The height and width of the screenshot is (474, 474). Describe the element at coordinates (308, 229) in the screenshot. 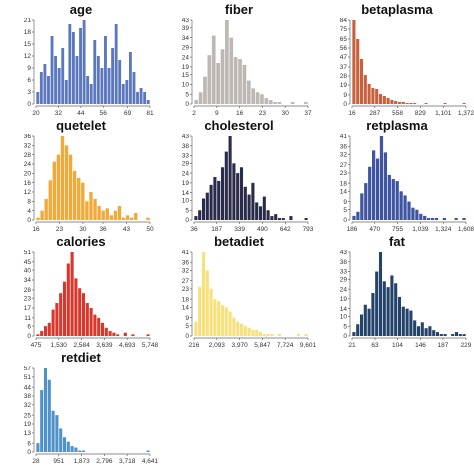

I see `x-tick-label: 793` at that location.